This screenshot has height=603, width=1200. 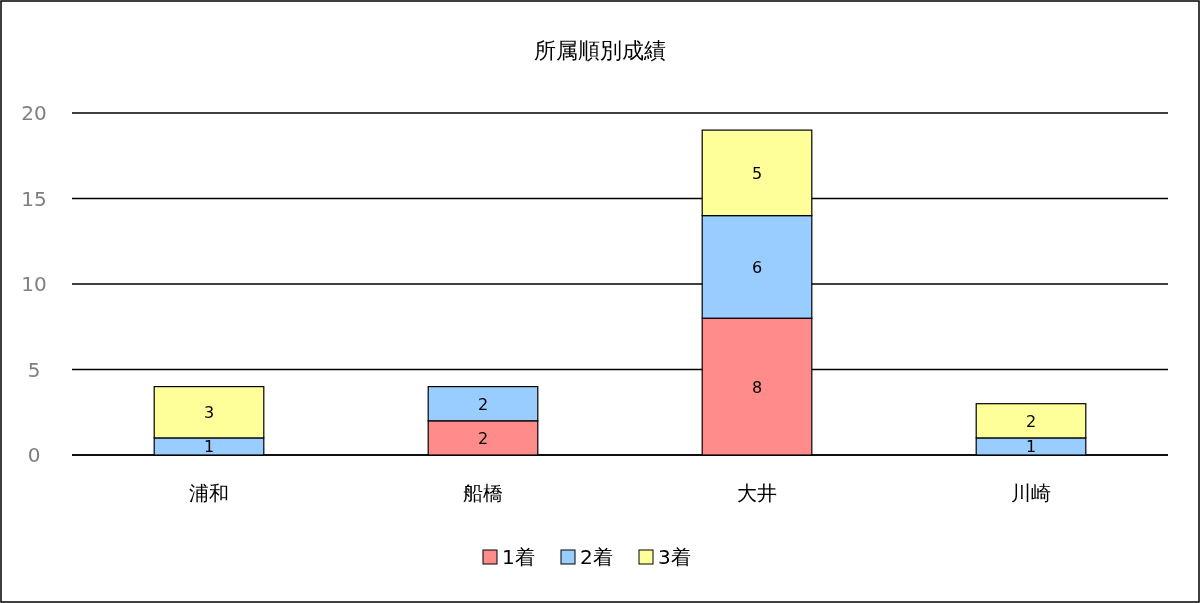 What do you see at coordinates (34, 284) in the screenshot?
I see `y-tick-label: 10` at bounding box center [34, 284].